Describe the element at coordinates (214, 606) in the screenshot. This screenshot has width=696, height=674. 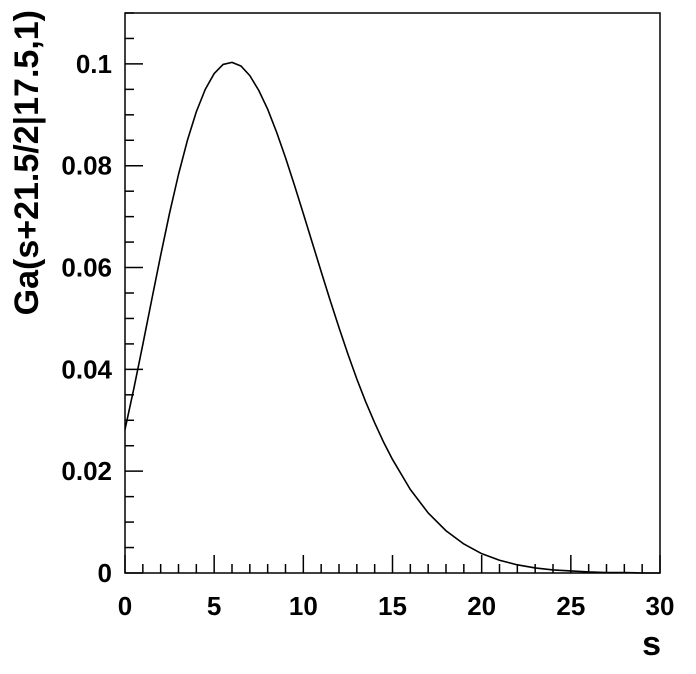
I see `x-tick-label: 5` at that location.